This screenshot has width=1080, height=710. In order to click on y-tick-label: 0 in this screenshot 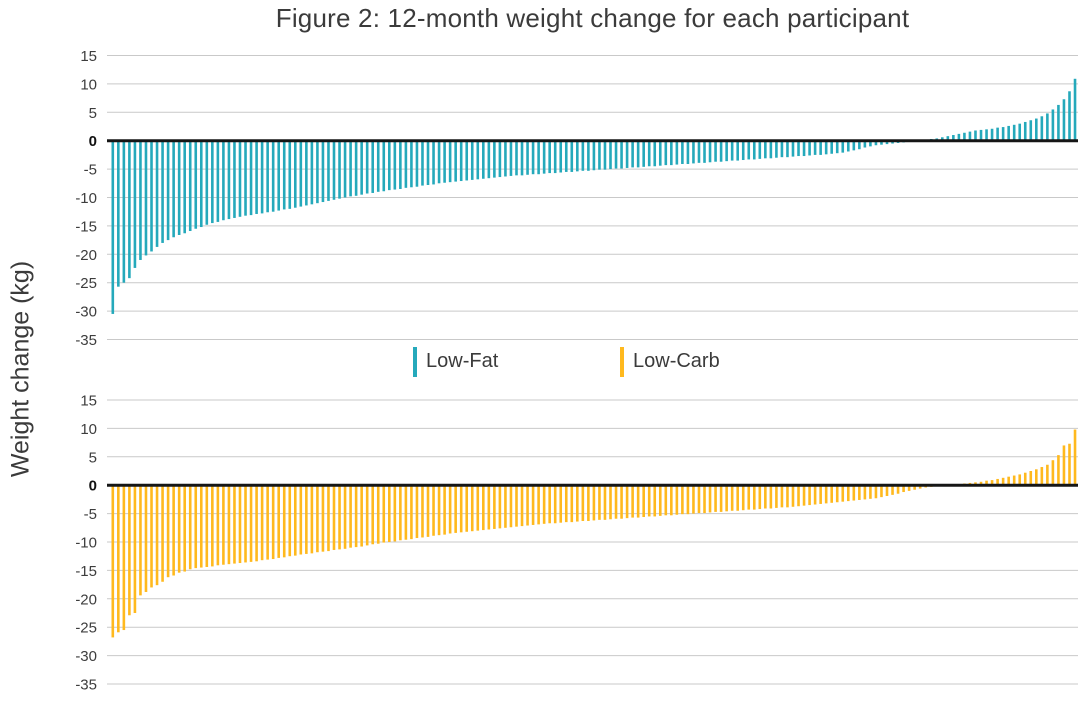, I will do `click(93, 141)`.